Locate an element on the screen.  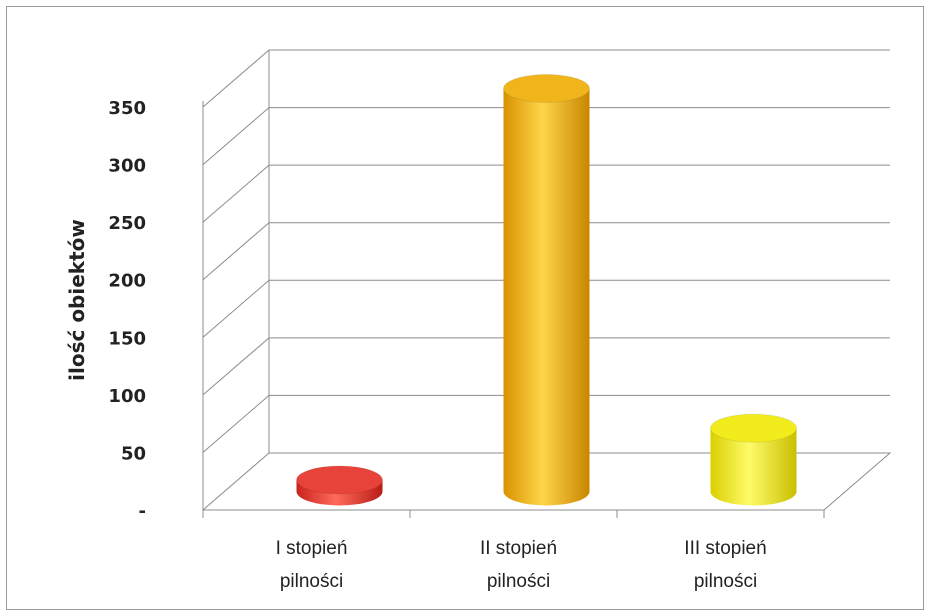
y-tick-label: 100 is located at coordinates (127, 396).